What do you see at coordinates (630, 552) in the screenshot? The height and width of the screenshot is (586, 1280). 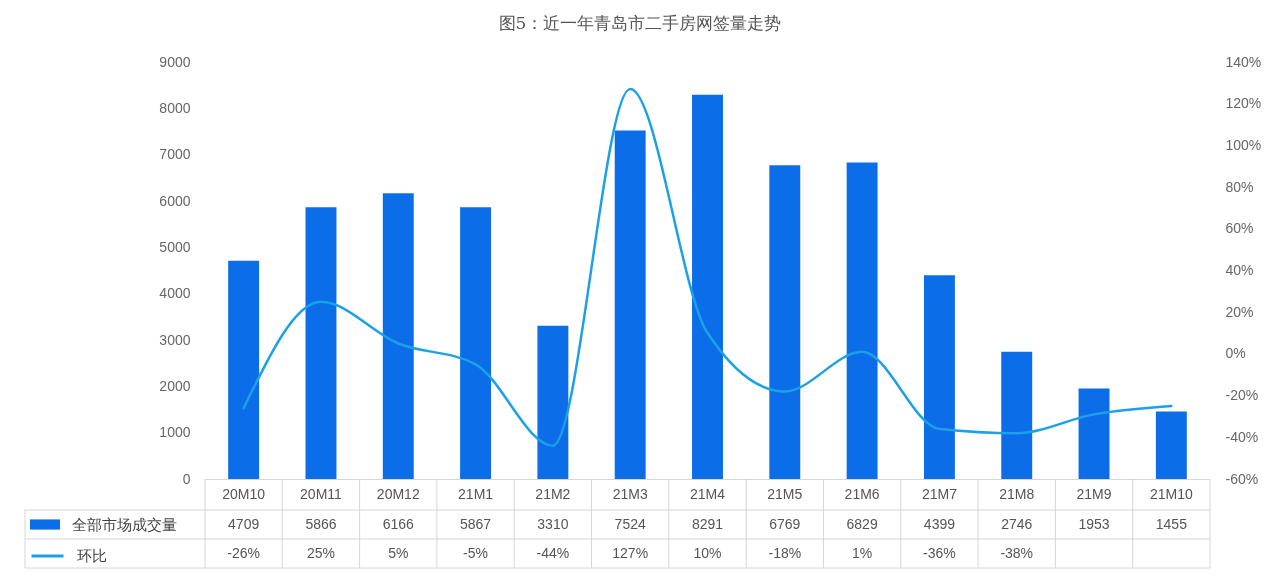 I see `data-label: 127%` at bounding box center [630, 552].